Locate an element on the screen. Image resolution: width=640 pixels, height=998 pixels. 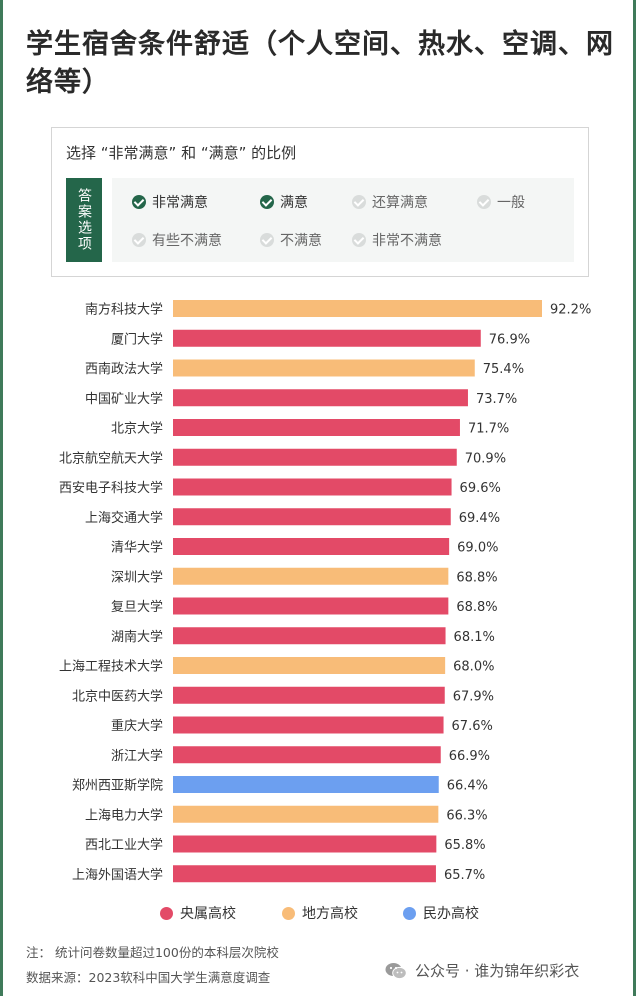
category-label: 南方科技大学 is located at coordinates (124, 310).